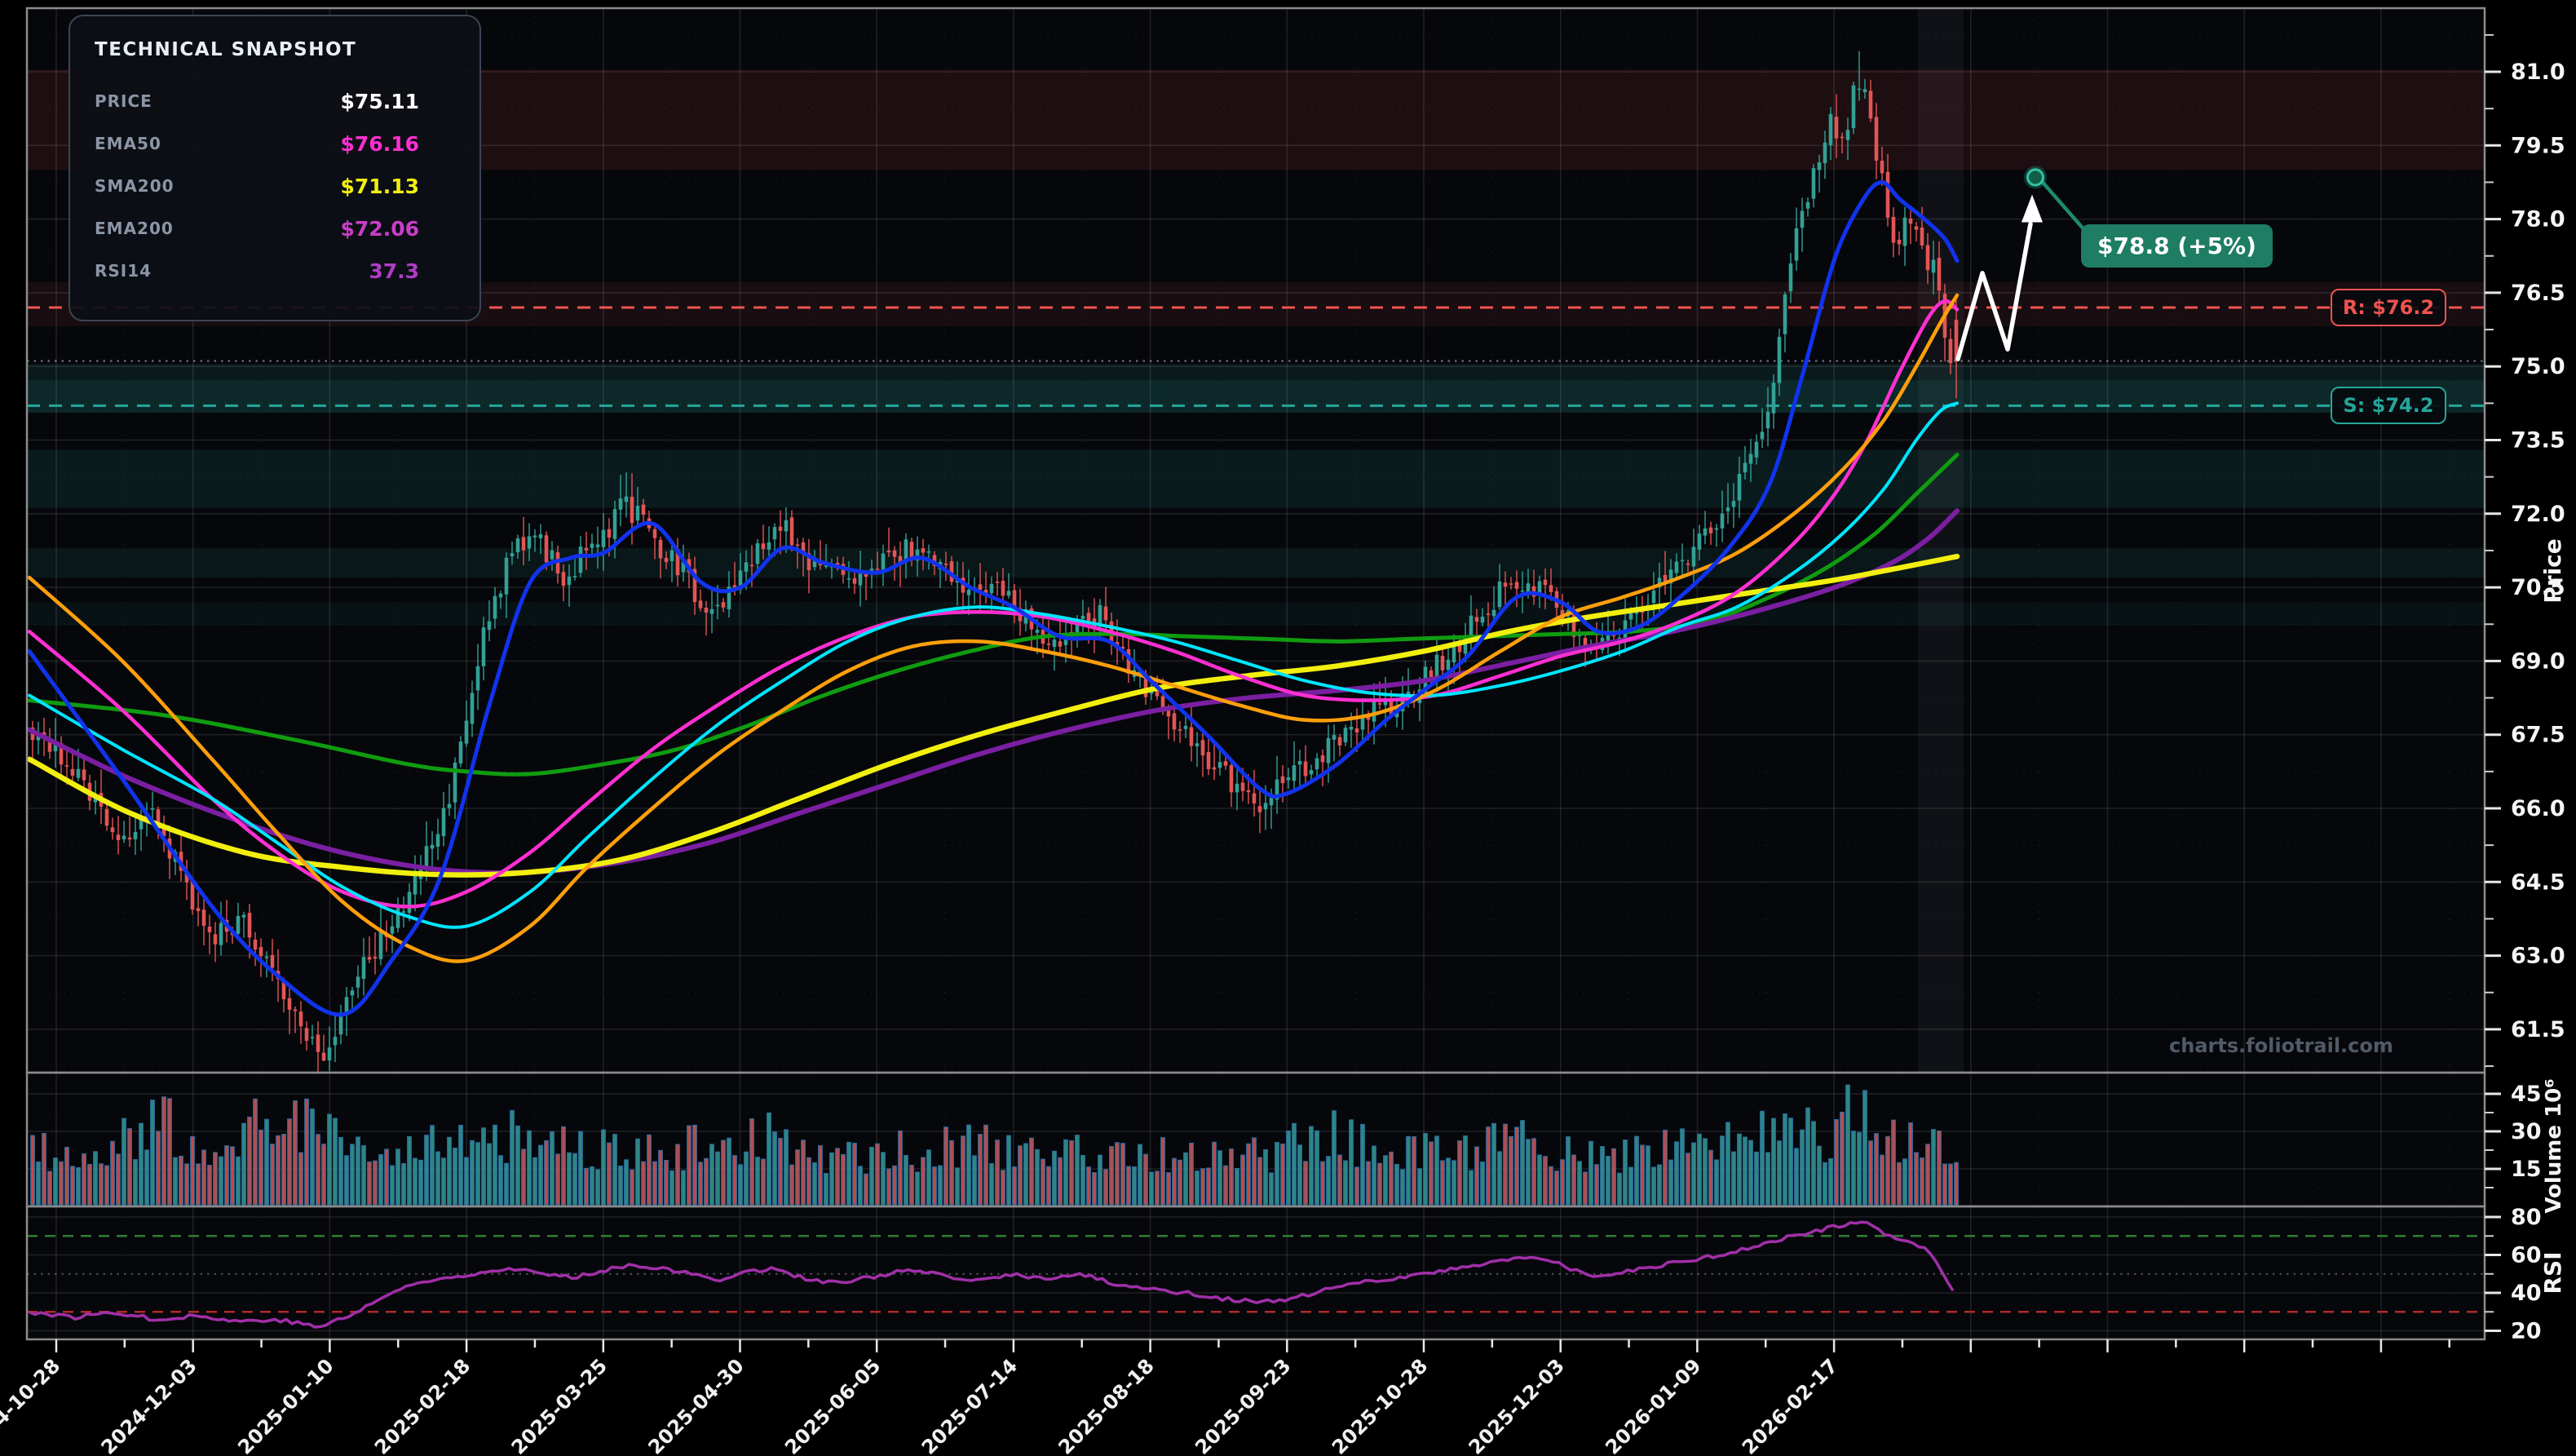  What do you see at coordinates (1243, 1405) in the screenshot?
I see `x-axis-date-label: 2025-09-23` at bounding box center [1243, 1405].